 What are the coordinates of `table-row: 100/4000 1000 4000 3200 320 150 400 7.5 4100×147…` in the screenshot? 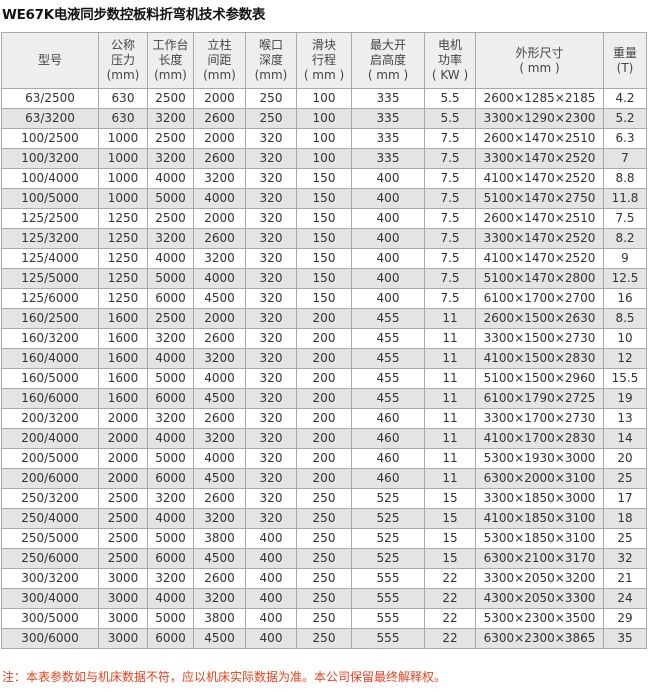 It's located at (324, 178).